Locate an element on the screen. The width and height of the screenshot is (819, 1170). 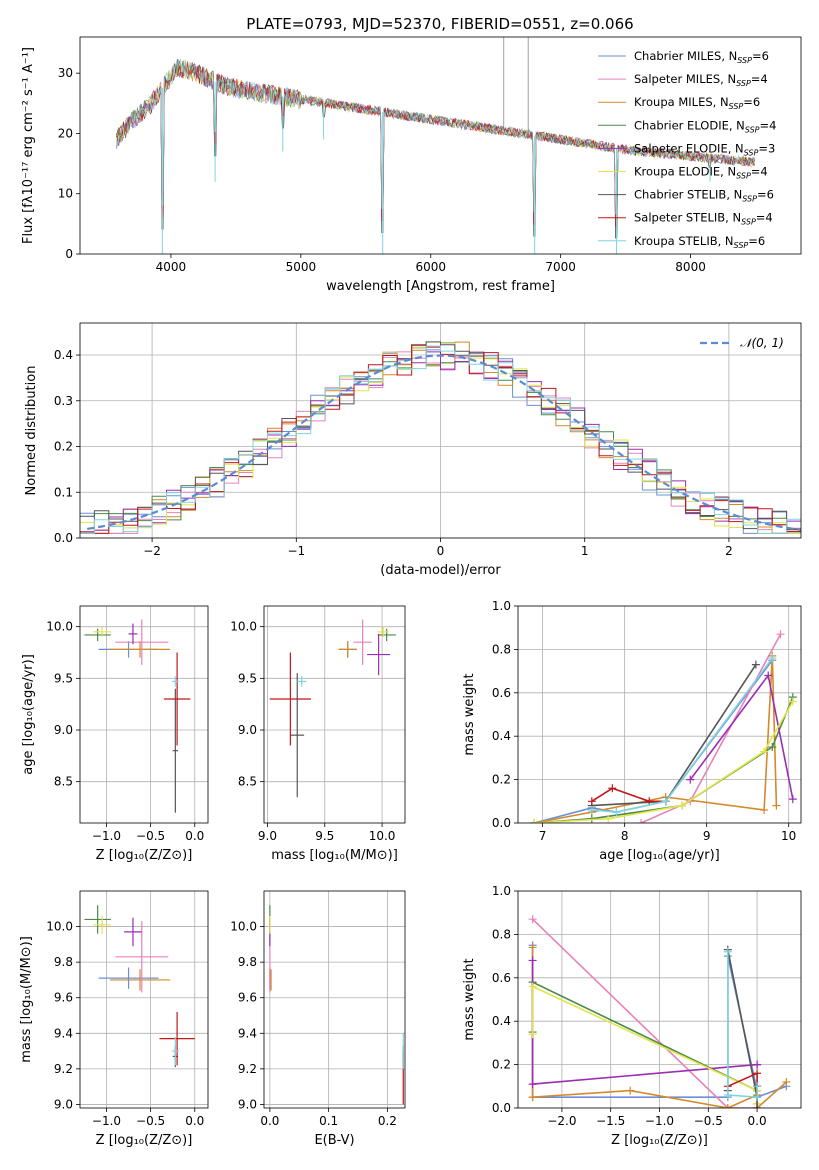
y-axis-label: mass weight is located at coordinates (469, 999).